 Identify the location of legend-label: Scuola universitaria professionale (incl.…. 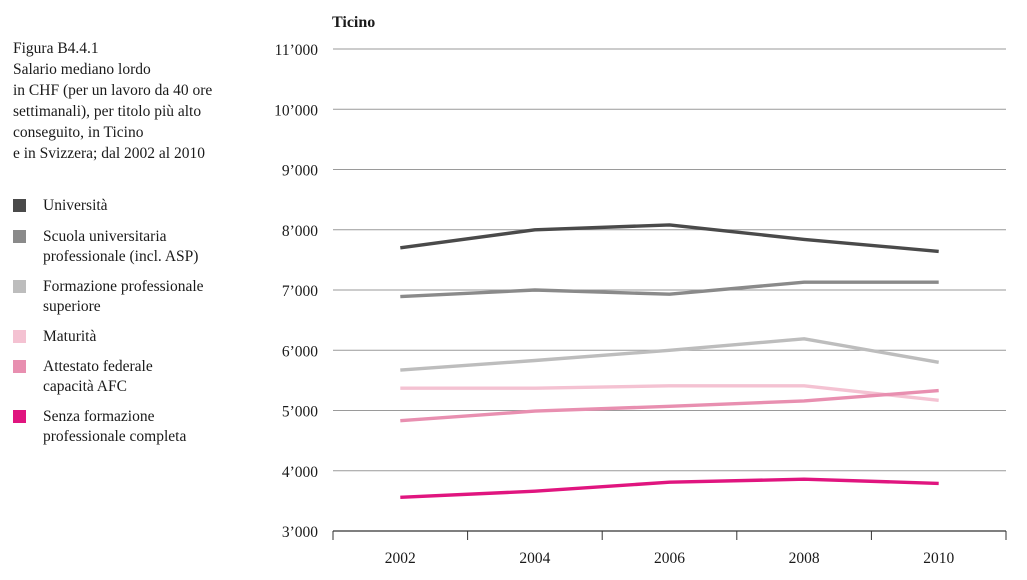
(150, 247).